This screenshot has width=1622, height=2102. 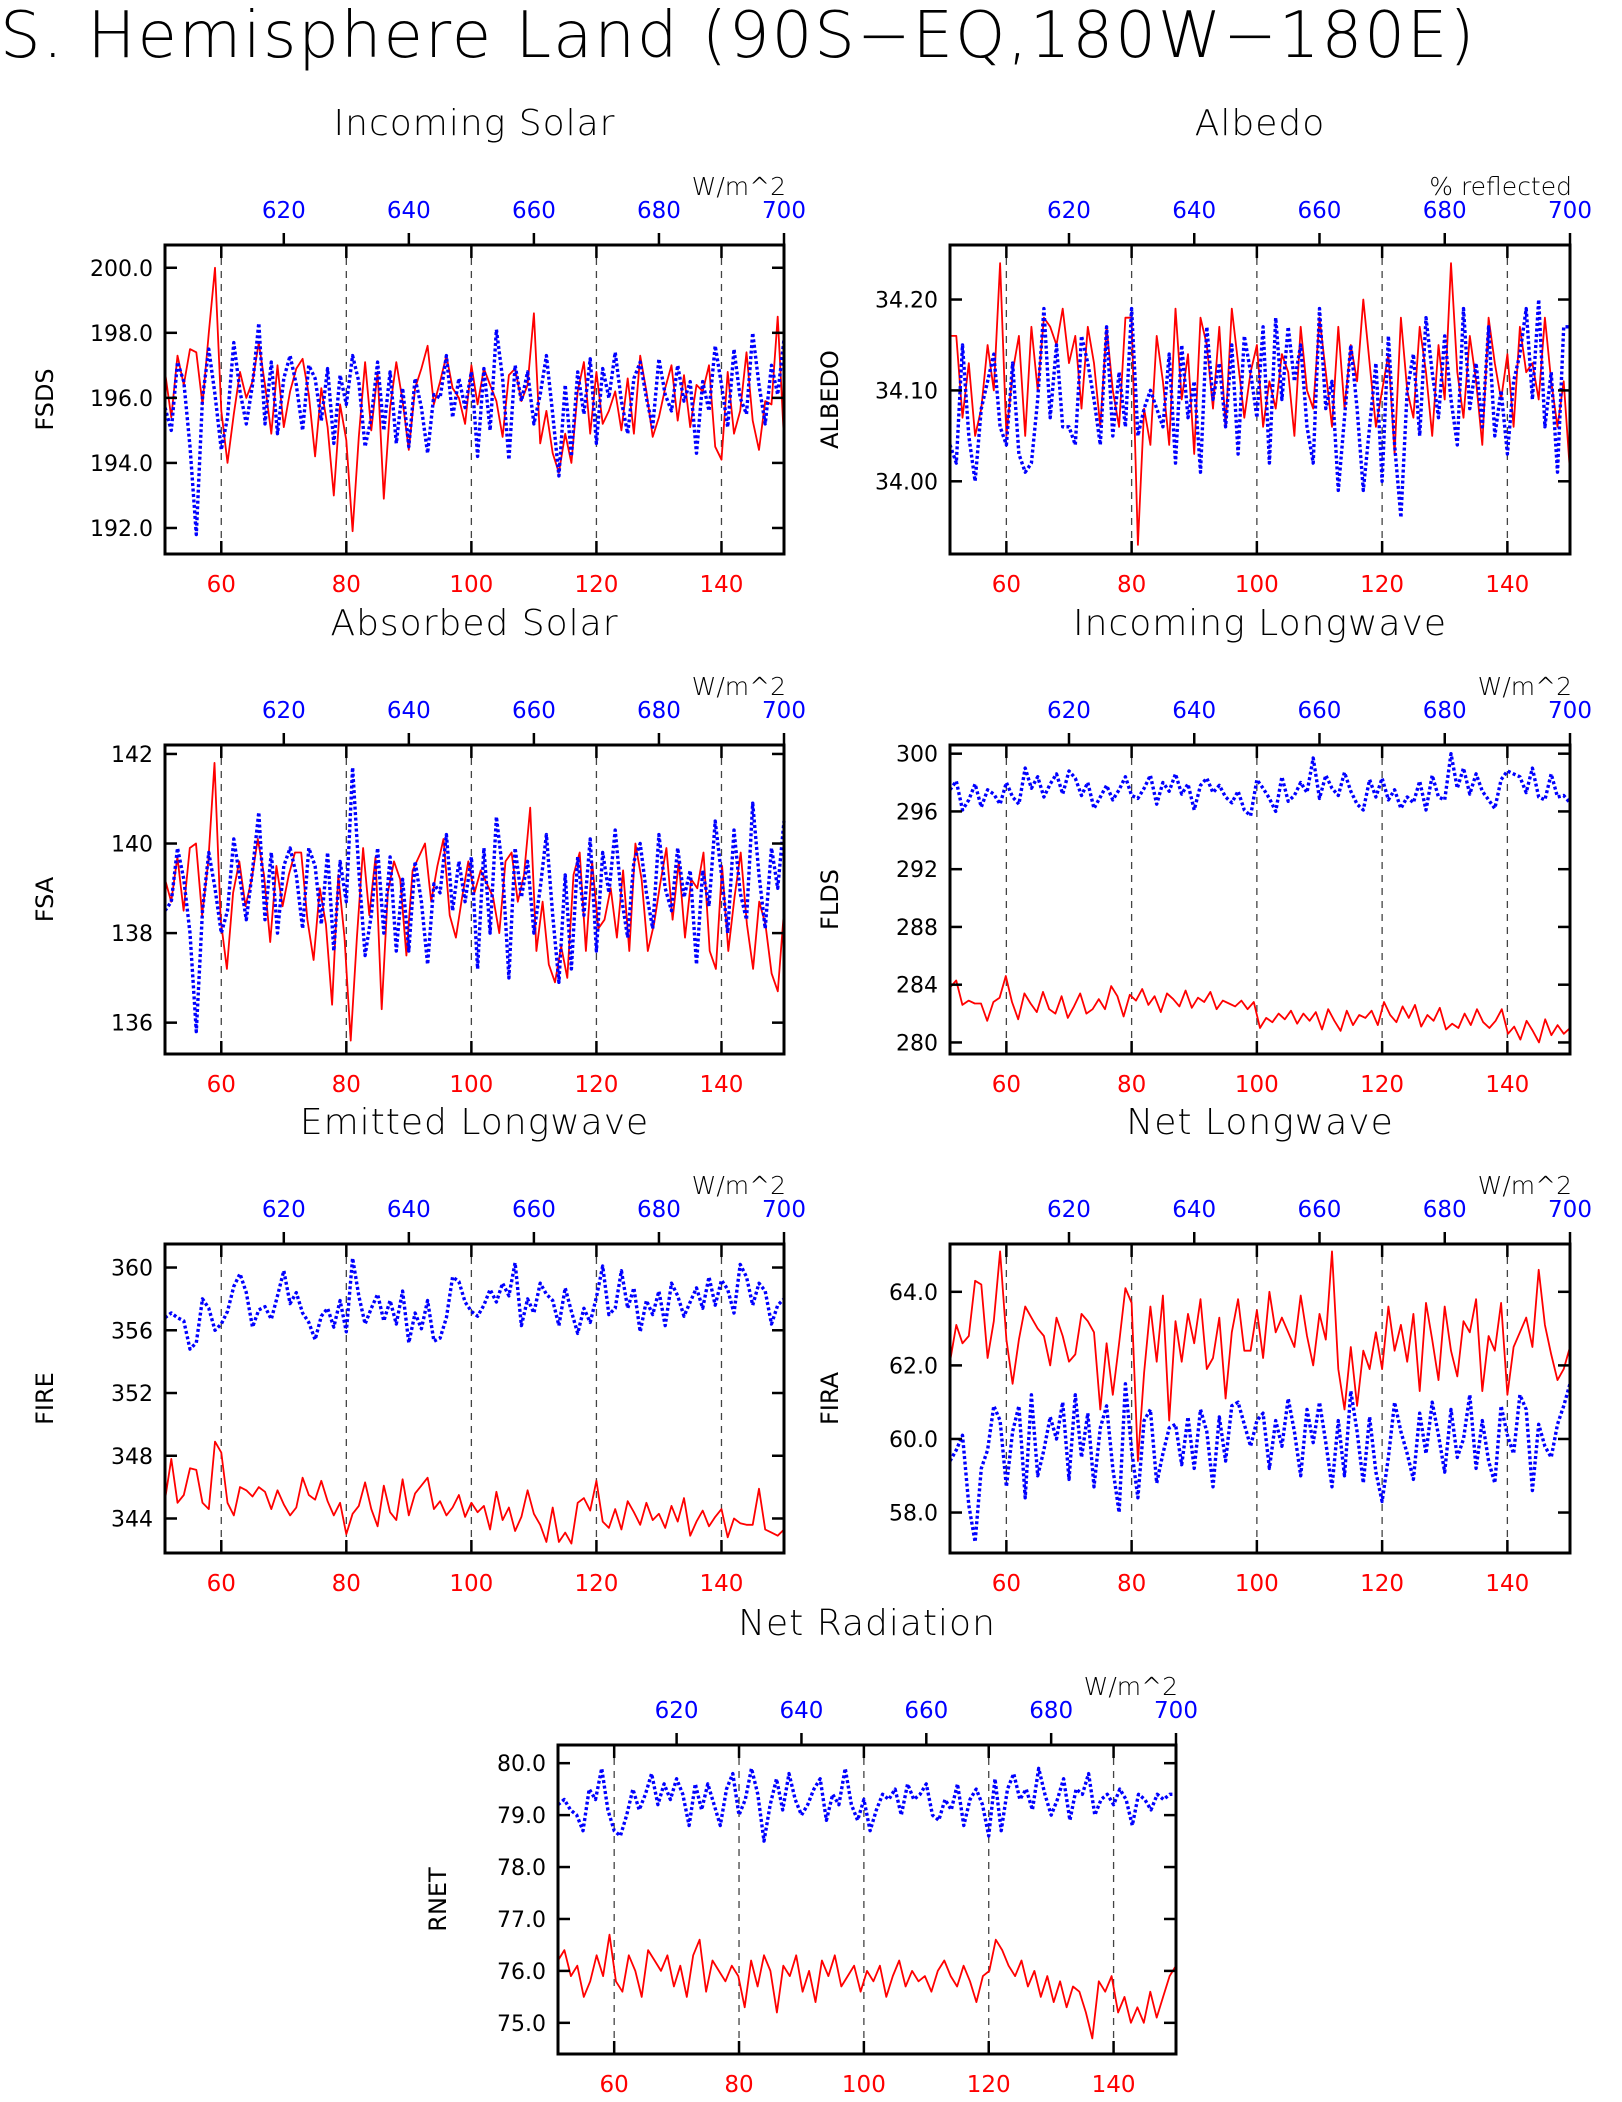 What do you see at coordinates (521, 1920) in the screenshot?
I see `y-tick-label: 77.0` at bounding box center [521, 1920].